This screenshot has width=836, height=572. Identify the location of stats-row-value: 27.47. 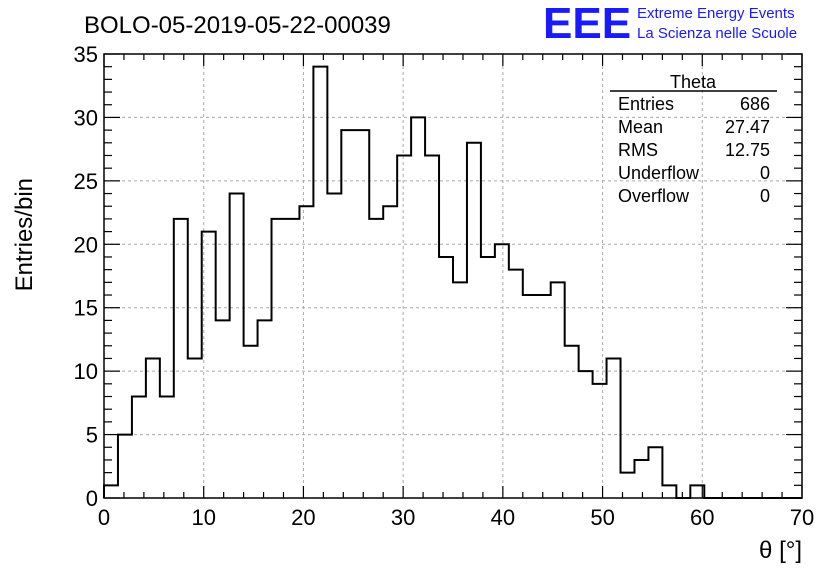
(747, 127).